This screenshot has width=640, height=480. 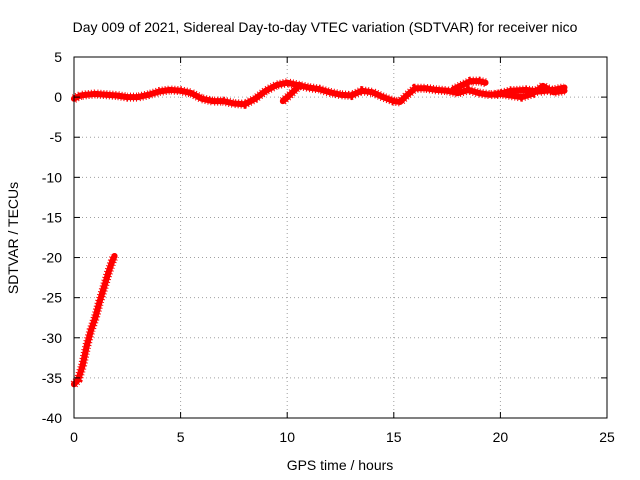 I want to click on y-tick-label: -15, so click(x=52, y=217).